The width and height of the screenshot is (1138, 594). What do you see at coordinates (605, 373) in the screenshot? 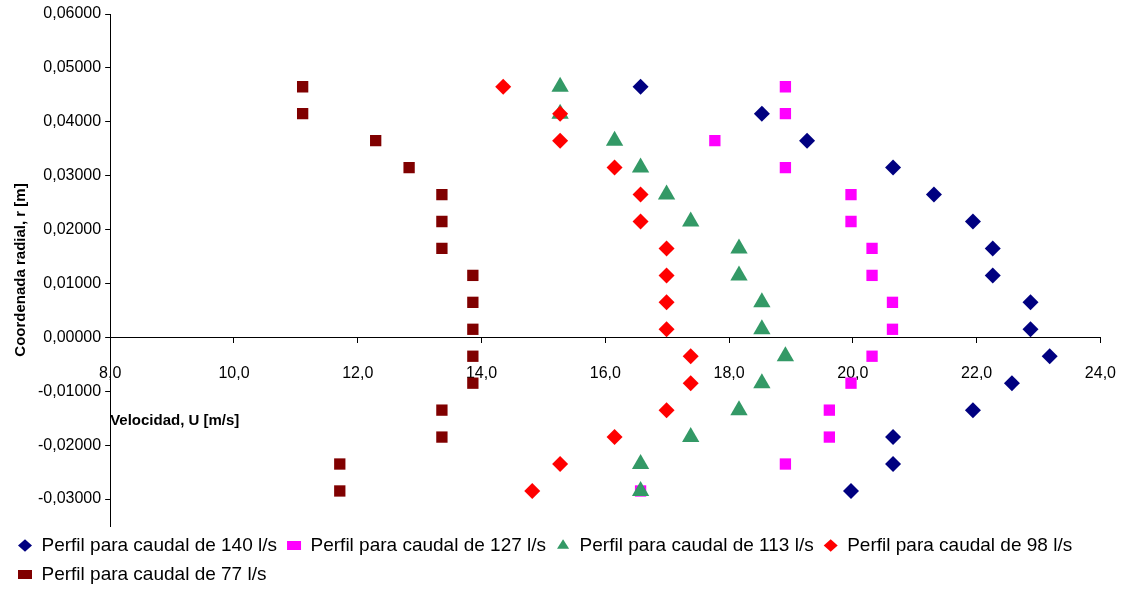
I see `x-tick-label: 16,0` at bounding box center [605, 373].